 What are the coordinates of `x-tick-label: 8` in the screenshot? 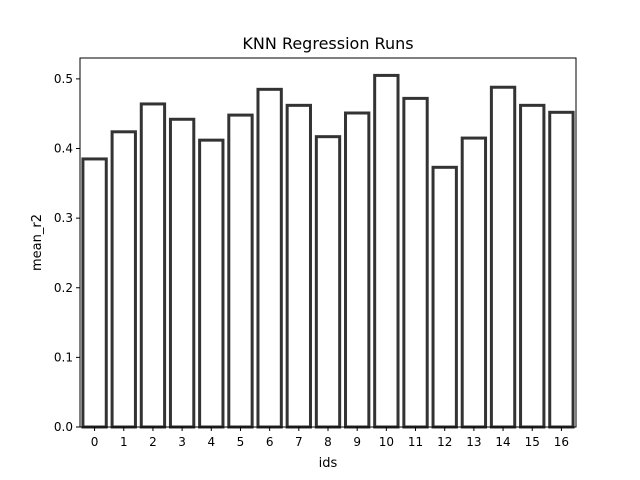 It's located at (328, 442).